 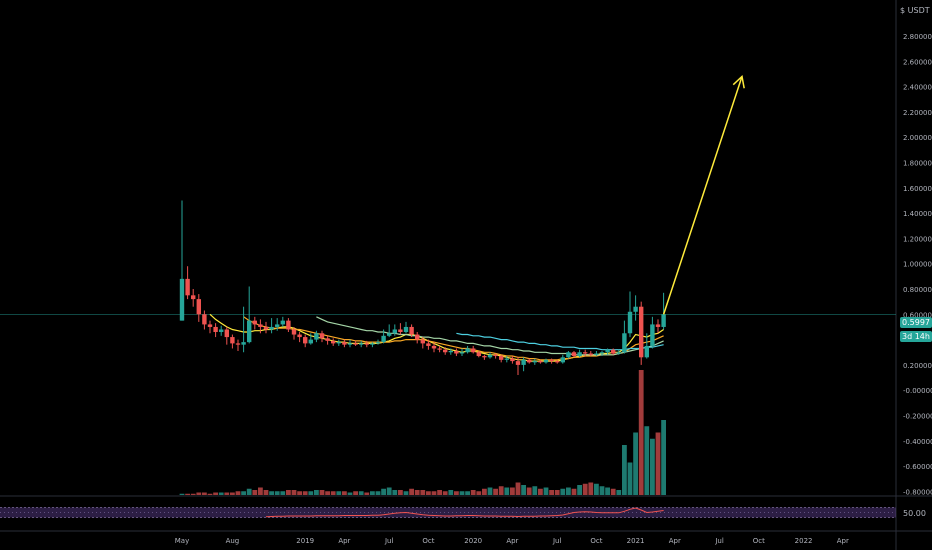 What do you see at coordinates (917, 417) in the screenshot?
I see `y-tick-label: -0.20000` at bounding box center [917, 417].